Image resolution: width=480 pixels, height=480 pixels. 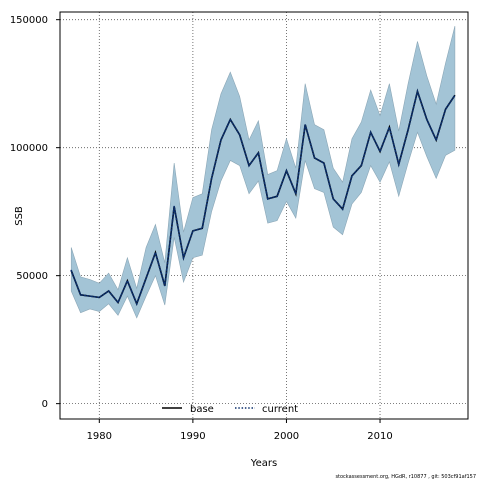 What do you see at coordinates (192, 436) in the screenshot?
I see `x-tick-label-1990: 1990` at bounding box center [192, 436].